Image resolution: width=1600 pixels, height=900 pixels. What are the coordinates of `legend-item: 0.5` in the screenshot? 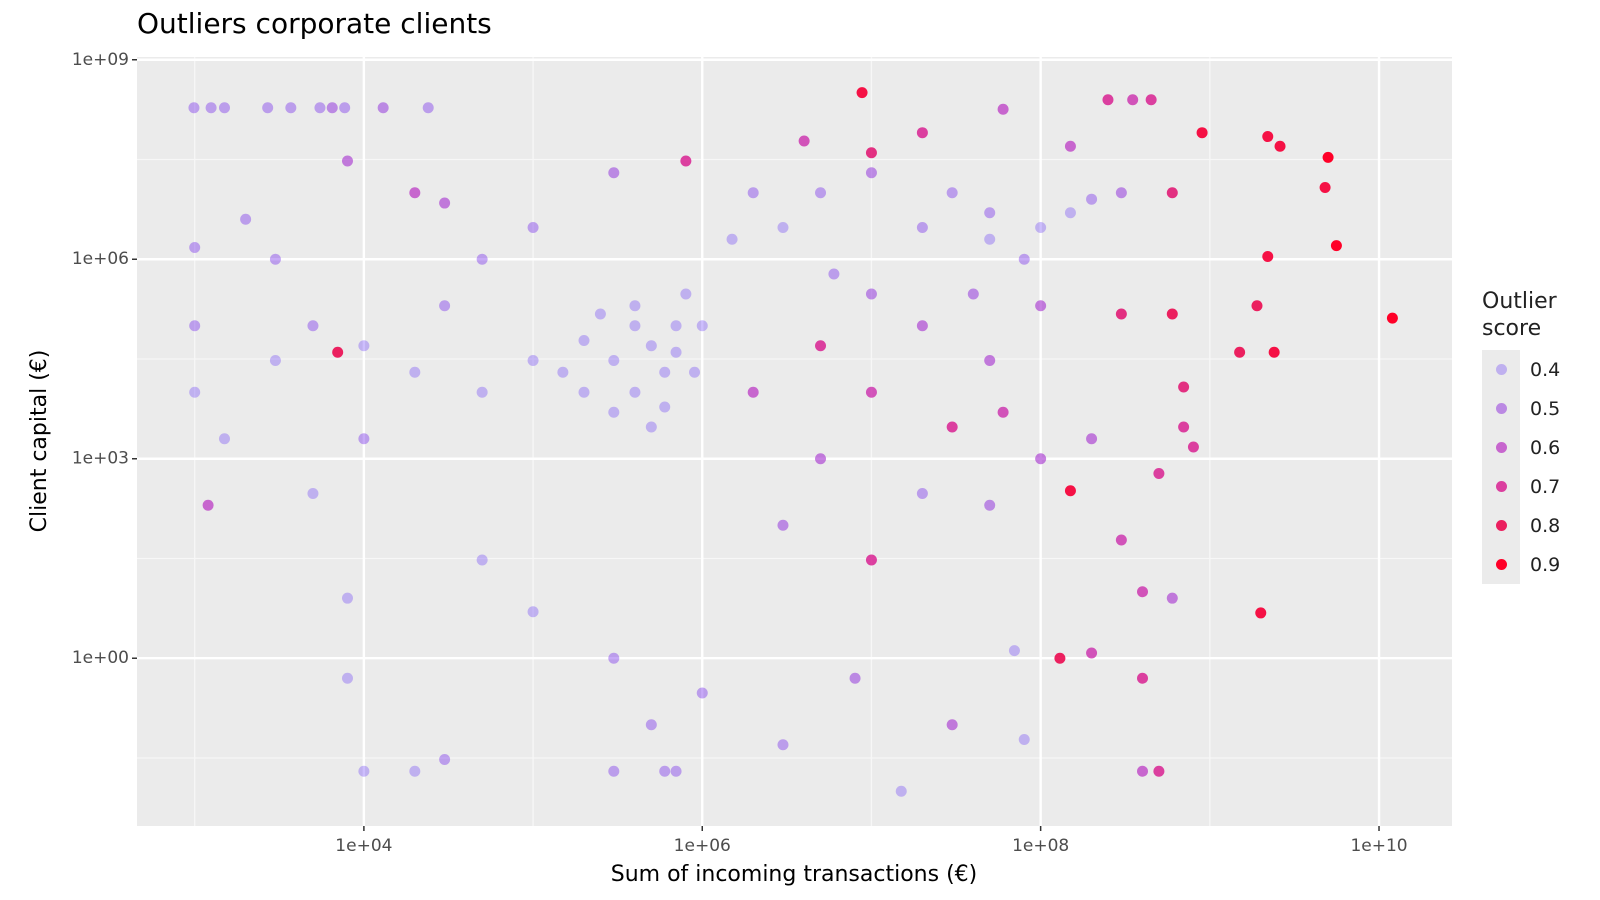 It's located at (1529, 408).